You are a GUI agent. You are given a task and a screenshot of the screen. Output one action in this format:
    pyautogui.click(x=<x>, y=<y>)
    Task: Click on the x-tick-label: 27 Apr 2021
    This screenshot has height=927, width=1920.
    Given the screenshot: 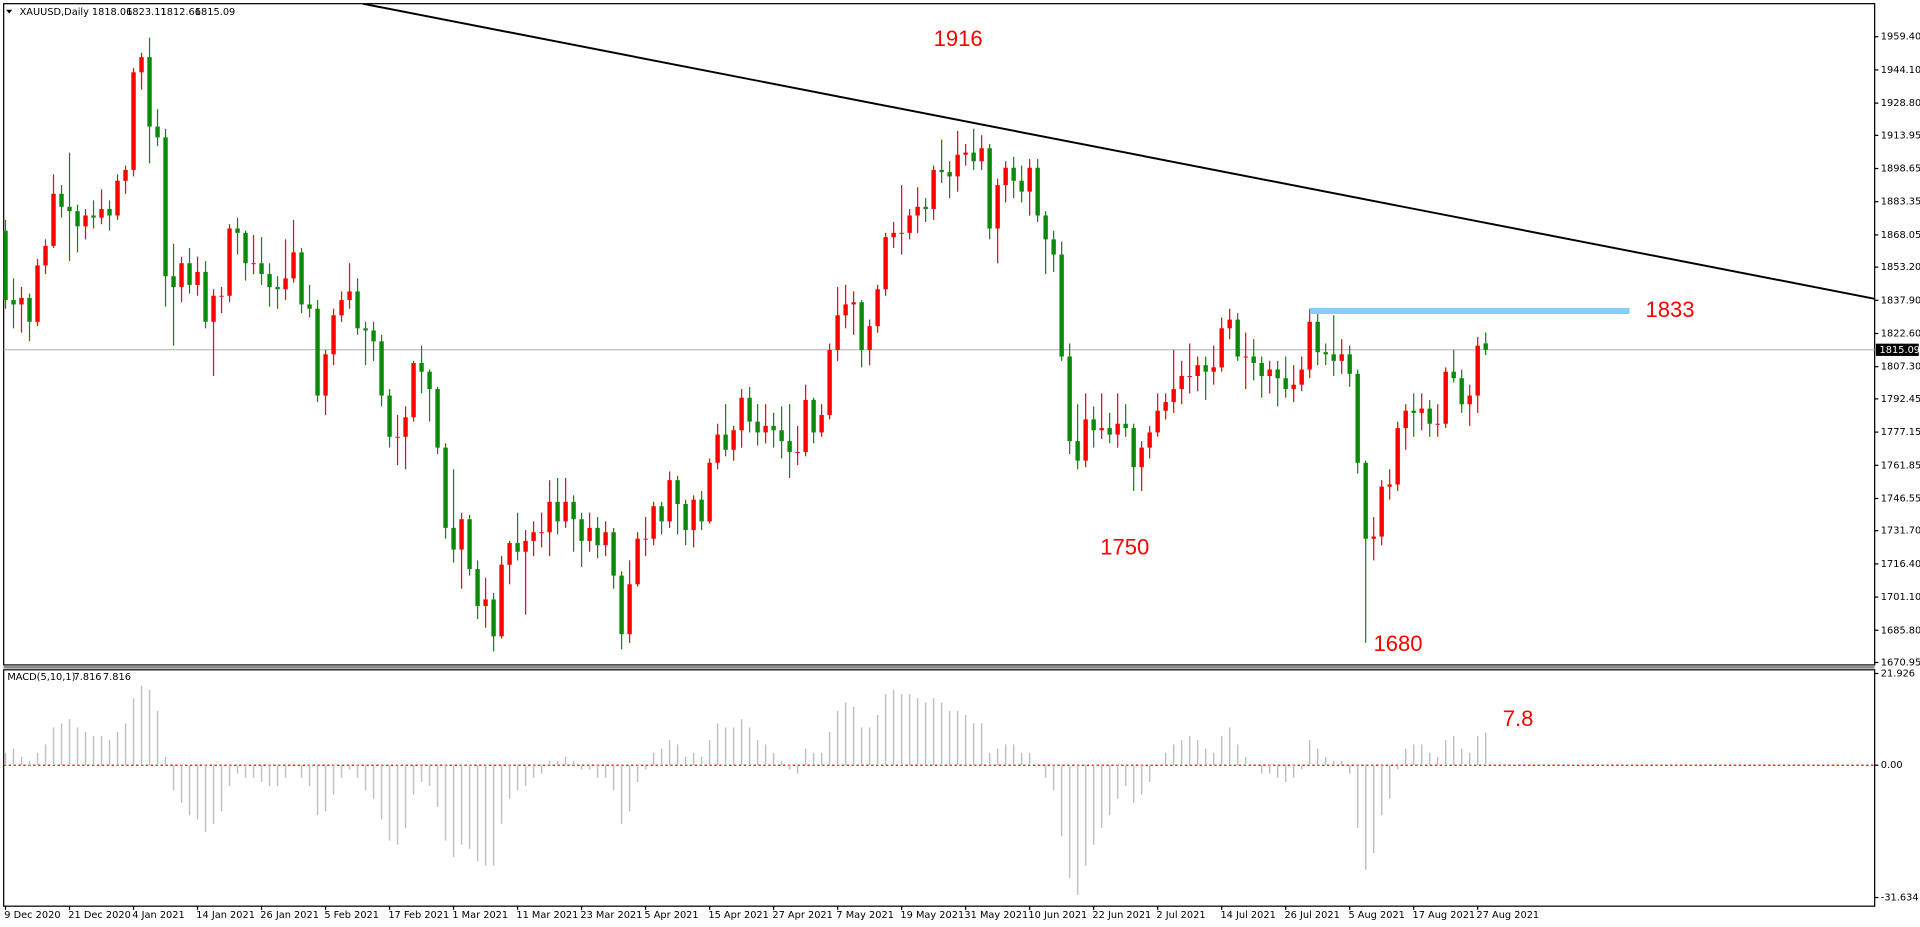 What is the action you would take?
    pyautogui.click(x=802, y=915)
    